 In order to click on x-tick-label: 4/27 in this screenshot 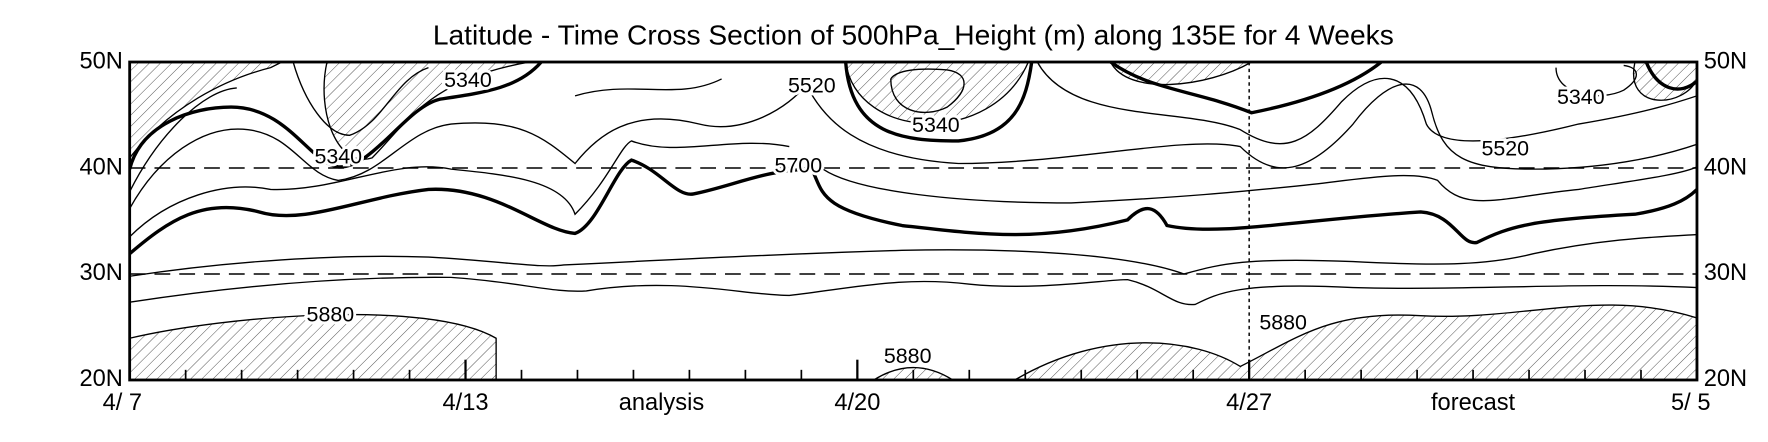, I will do `click(1249, 403)`.